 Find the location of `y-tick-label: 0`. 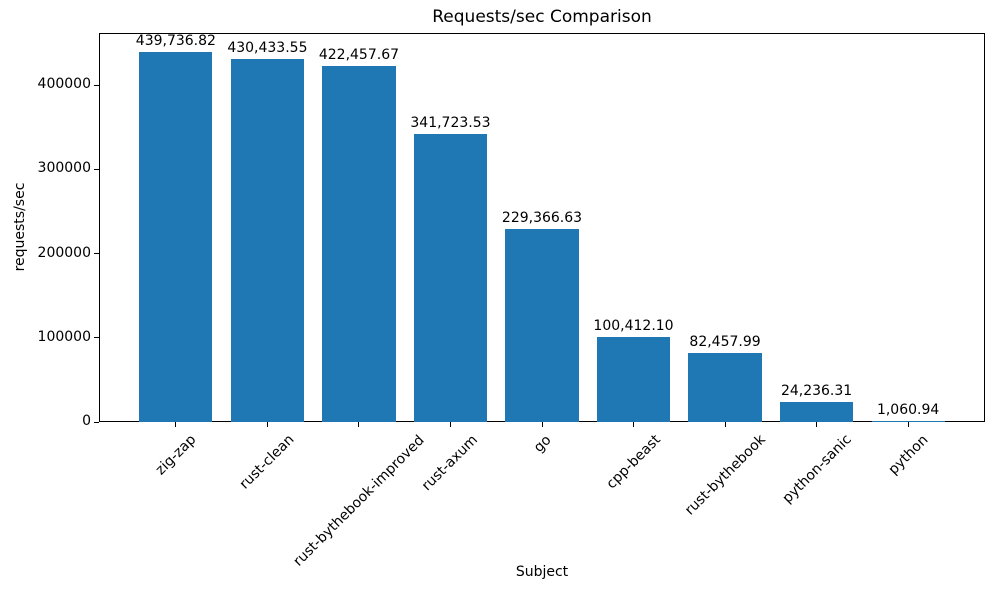

y-tick-label: 0 is located at coordinates (86, 421).